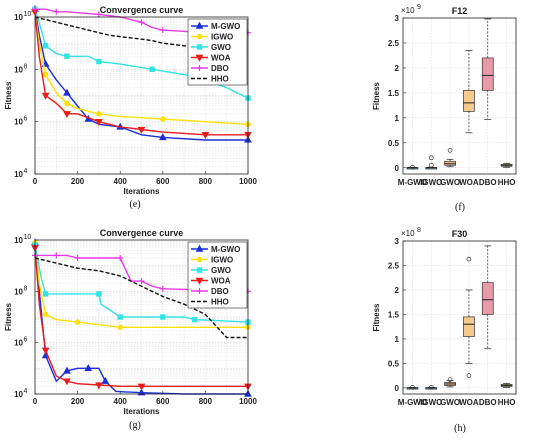 The height and width of the screenshot is (440, 550). I want to click on panel-caption: (g), so click(135, 425).